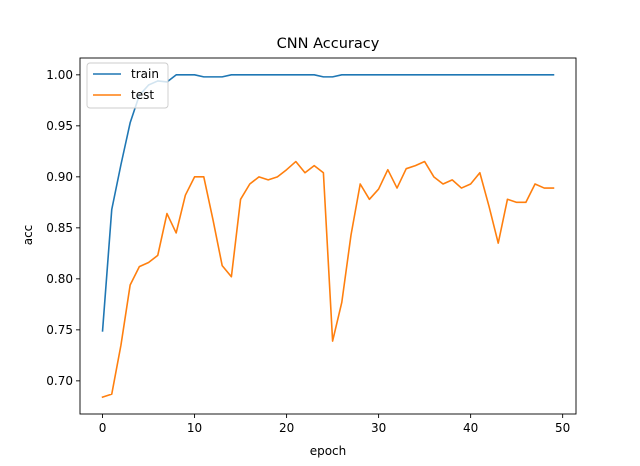 This screenshot has width=640, height=466. What do you see at coordinates (145, 74) in the screenshot?
I see `legend-label-train: train` at bounding box center [145, 74].